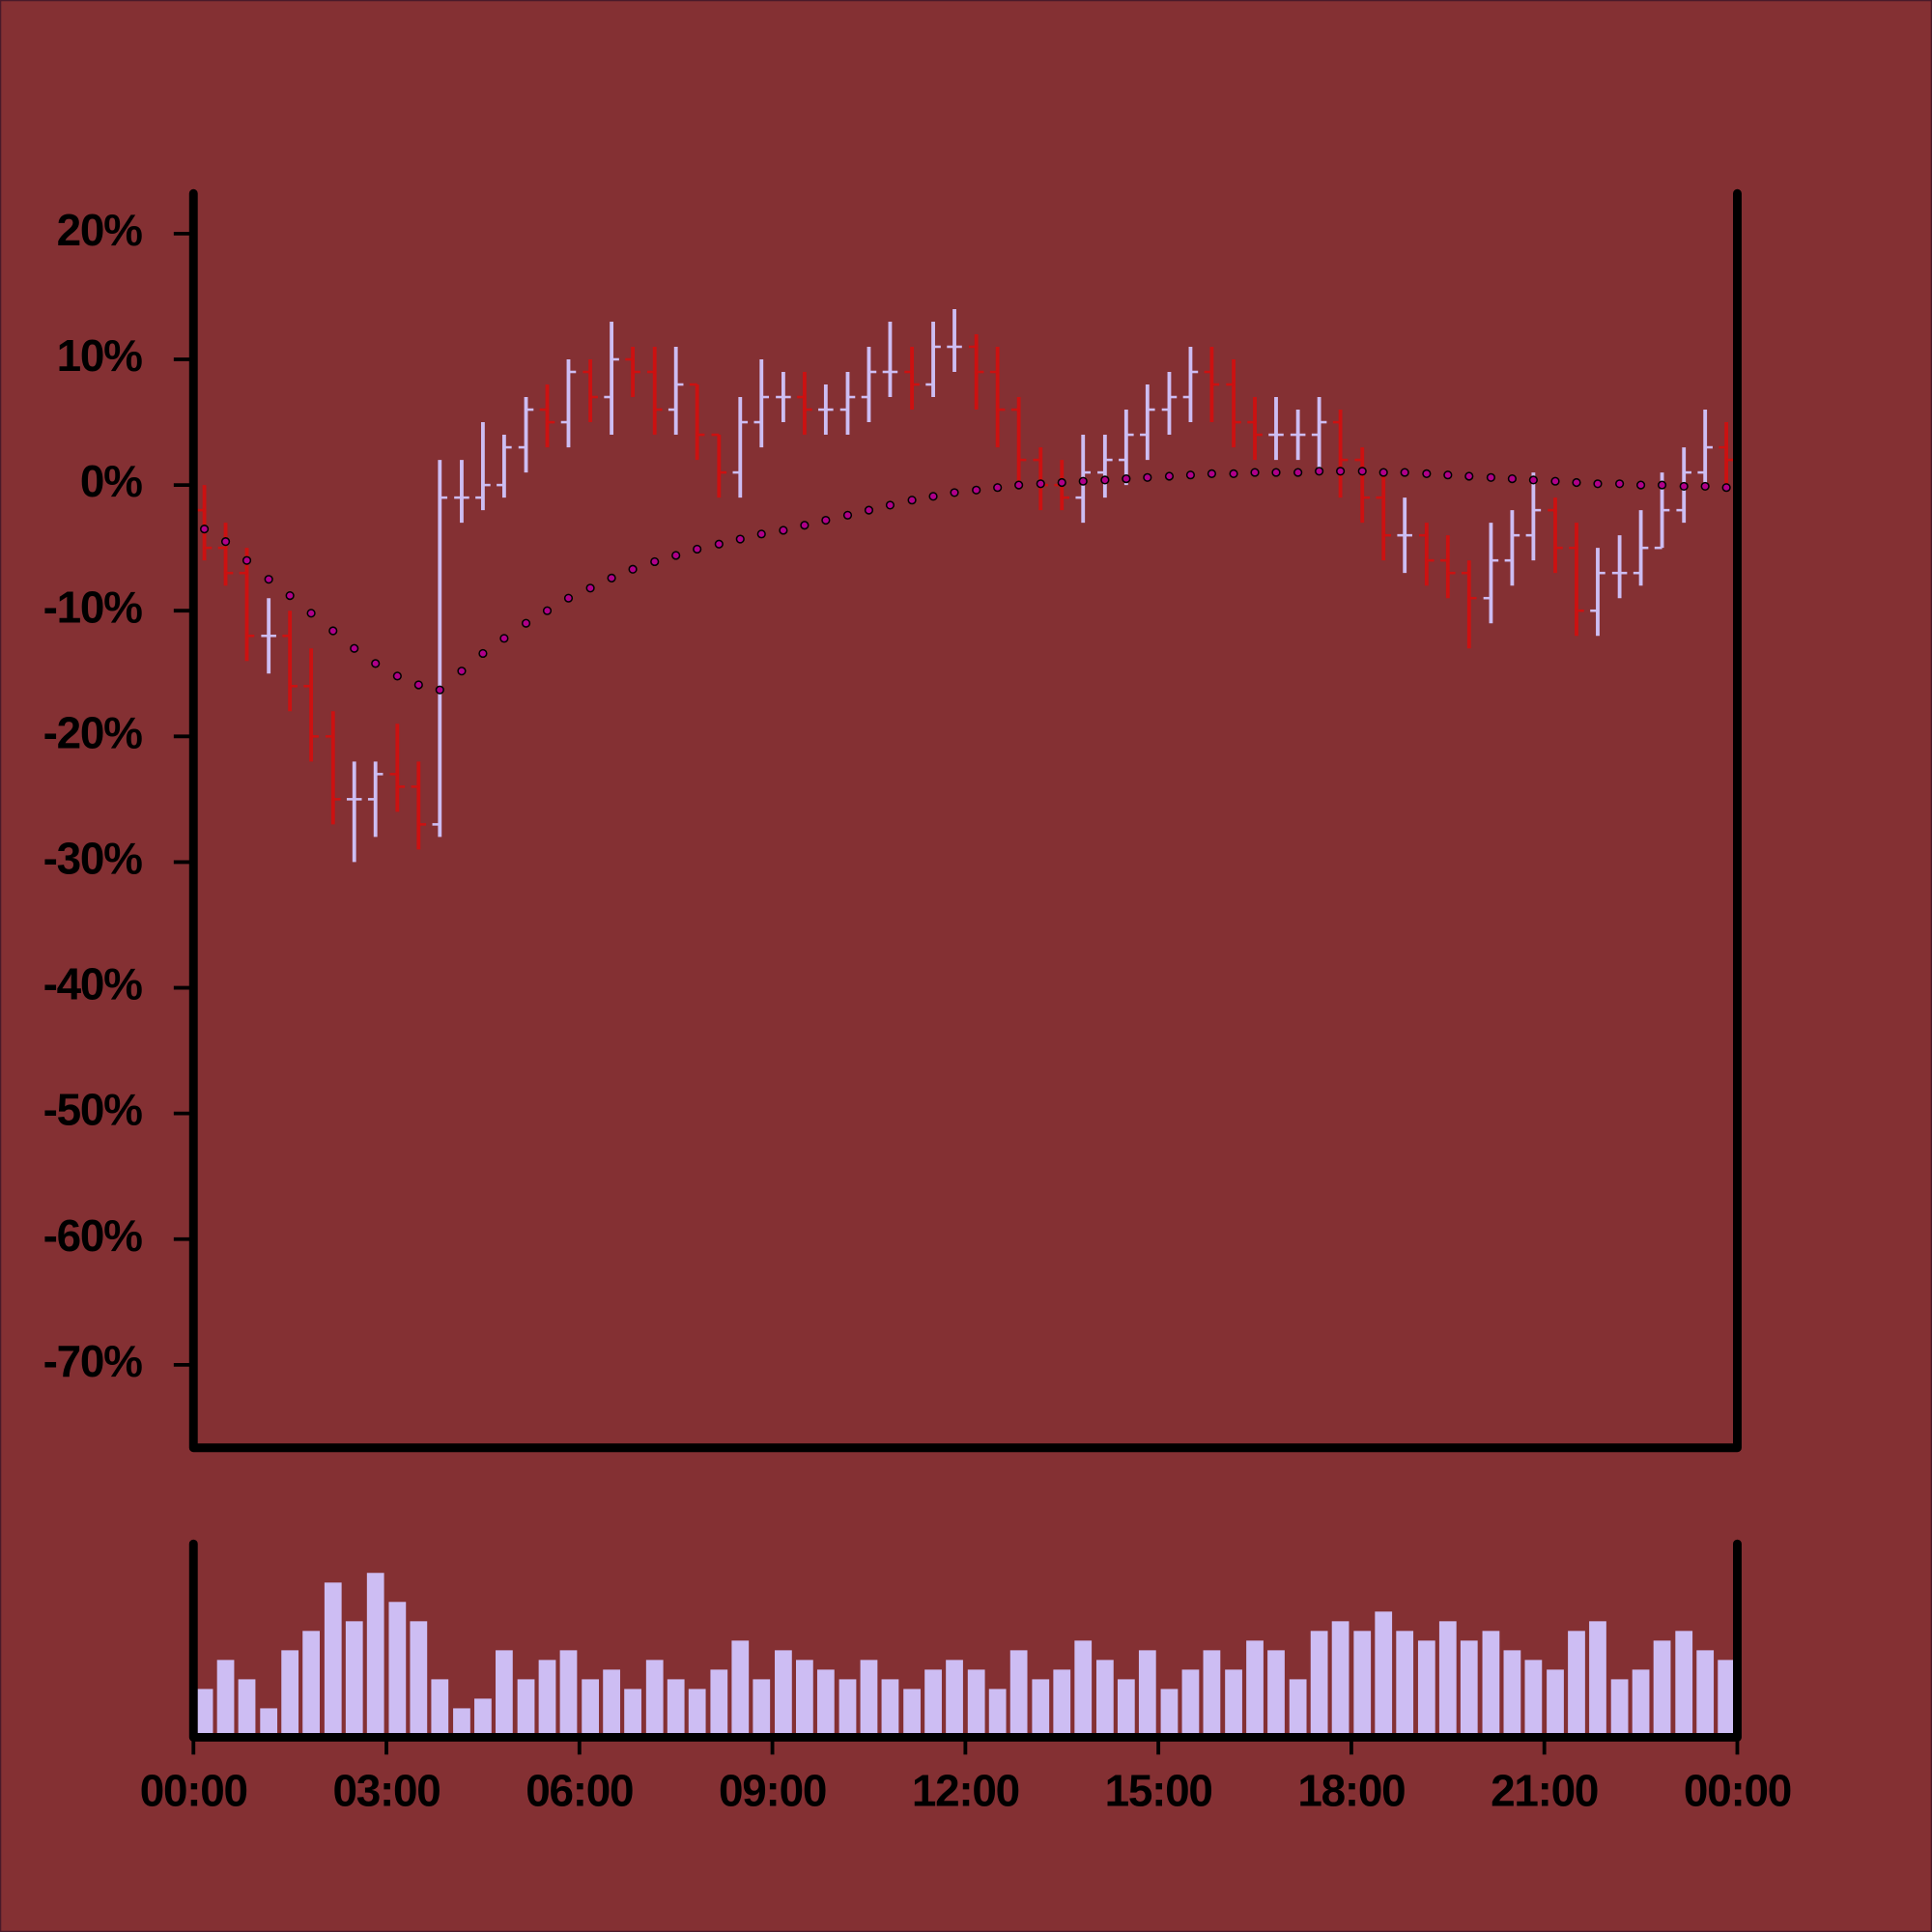 The width and height of the screenshot is (1932, 1932). What do you see at coordinates (386, 1790) in the screenshot?
I see `x-tick-label: 03:00` at bounding box center [386, 1790].